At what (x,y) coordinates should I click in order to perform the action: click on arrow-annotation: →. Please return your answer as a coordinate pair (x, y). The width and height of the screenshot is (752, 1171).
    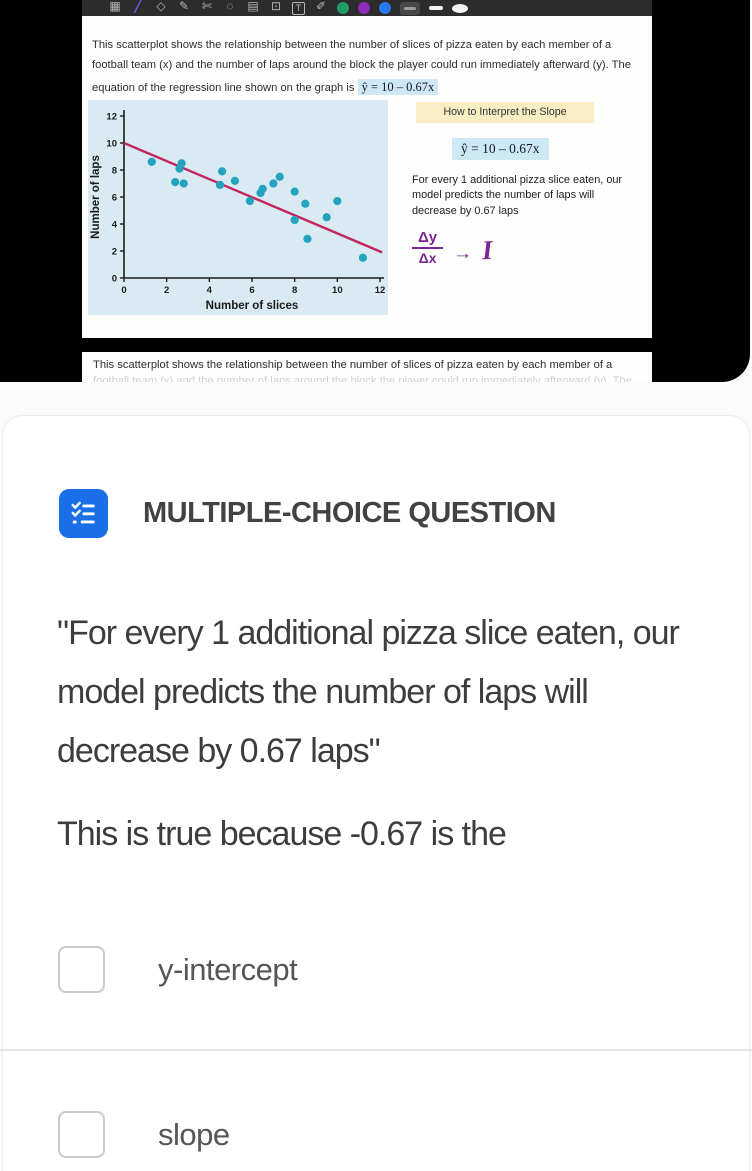
    Looking at the image, I should click on (463, 253).